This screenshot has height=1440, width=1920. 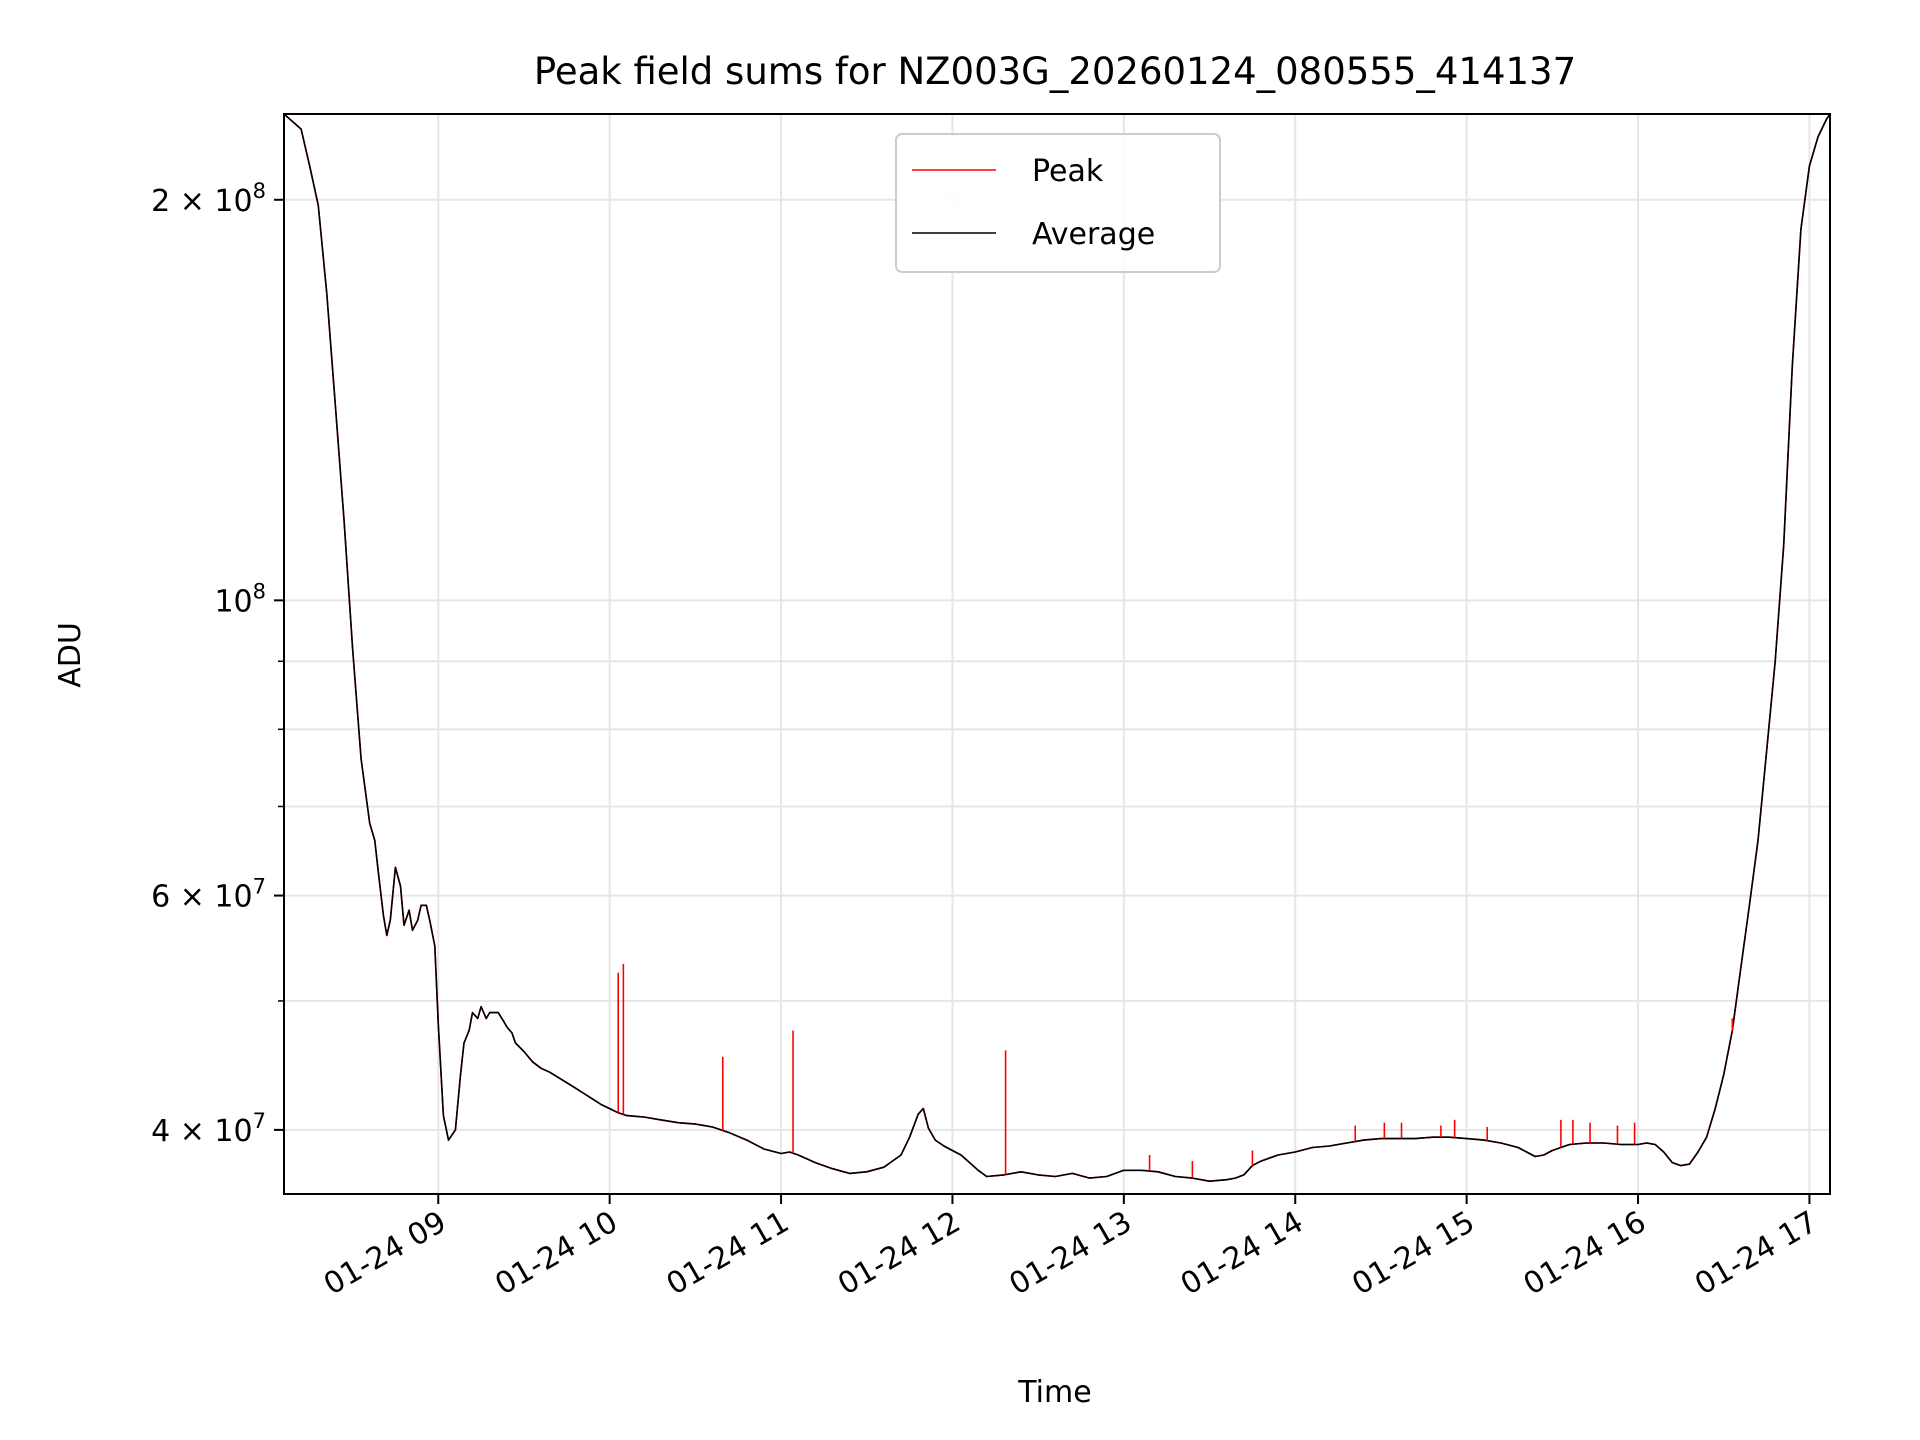 I want to click on y-tick-label: 2 × 108, so click(x=208, y=199).